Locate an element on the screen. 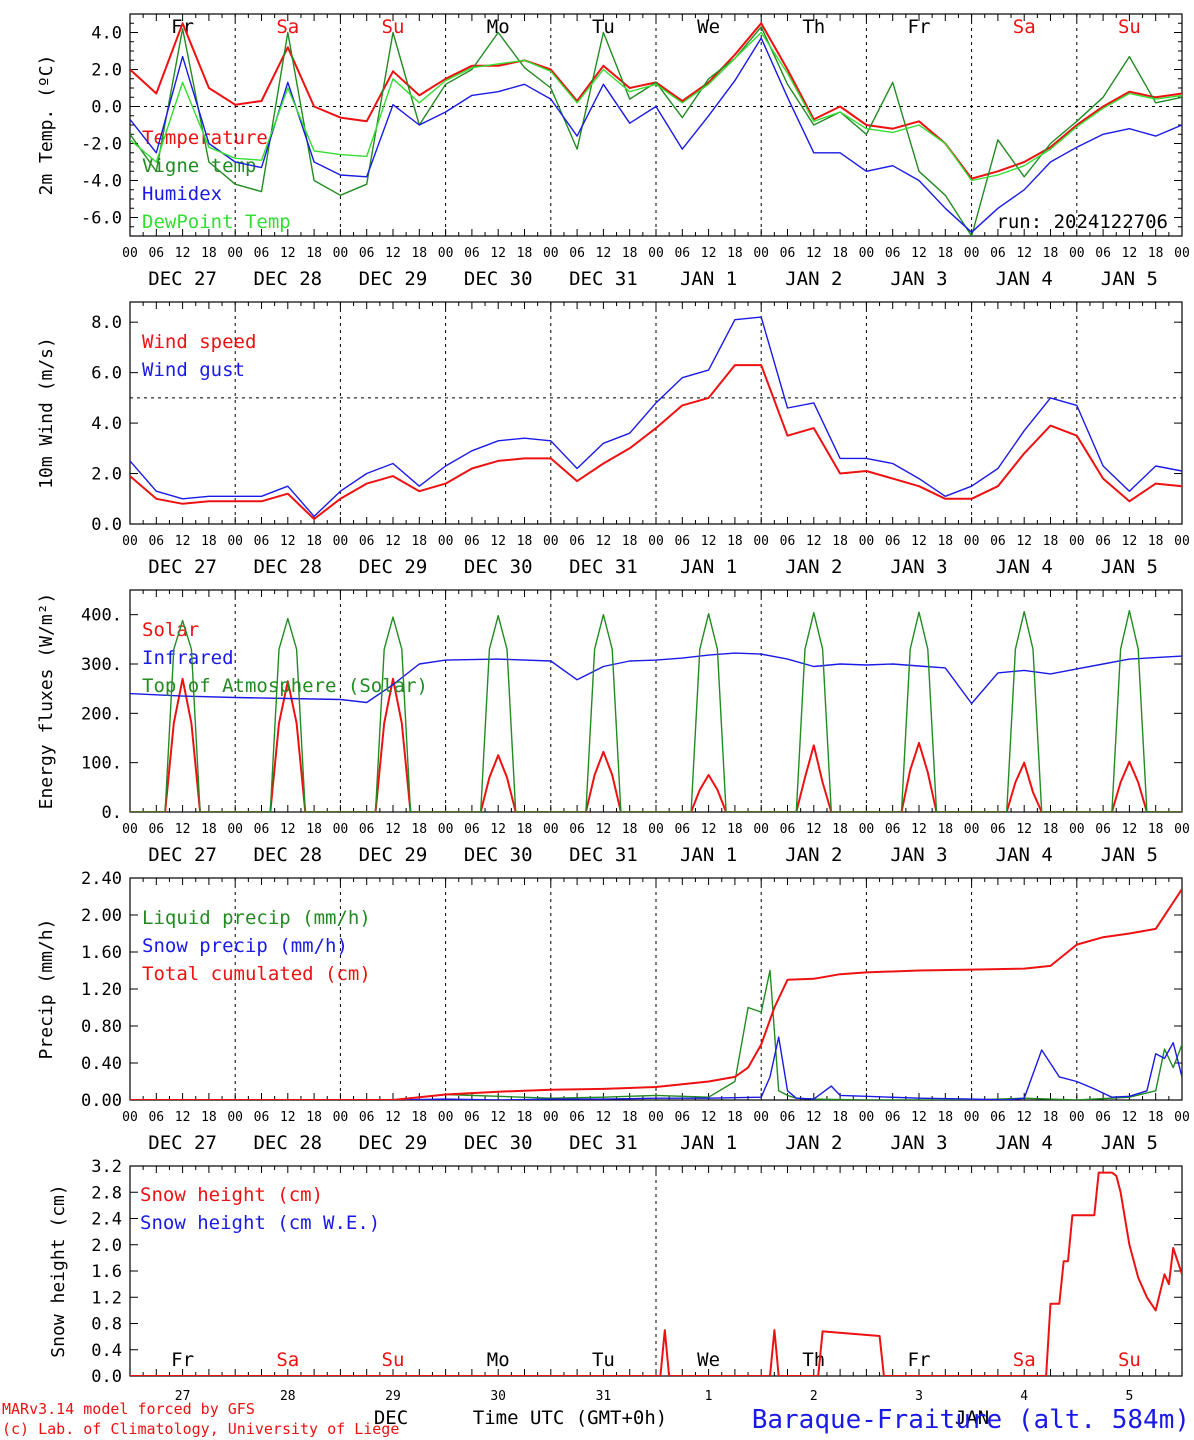 This screenshot has height=1440, width=1194. weekday-label: Mo is located at coordinates (498, 27).